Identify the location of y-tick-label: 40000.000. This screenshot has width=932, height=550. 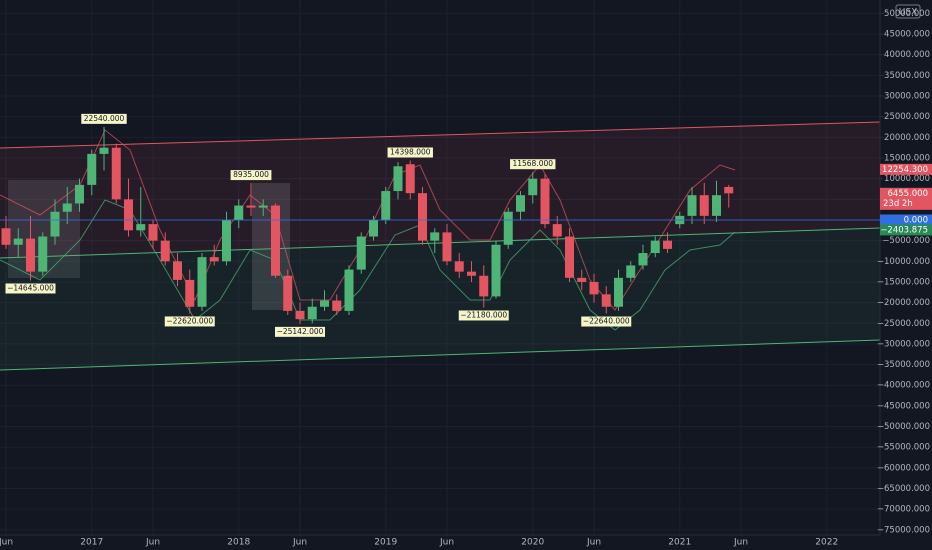
(907, 55).